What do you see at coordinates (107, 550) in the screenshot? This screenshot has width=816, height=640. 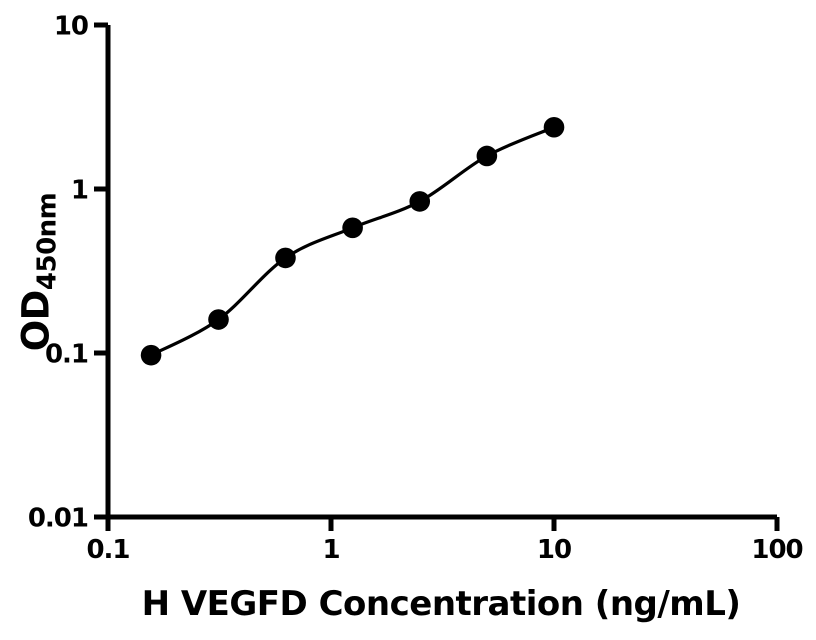 I see `x-tick-label: 0.1` at bounding box center [107, 550].